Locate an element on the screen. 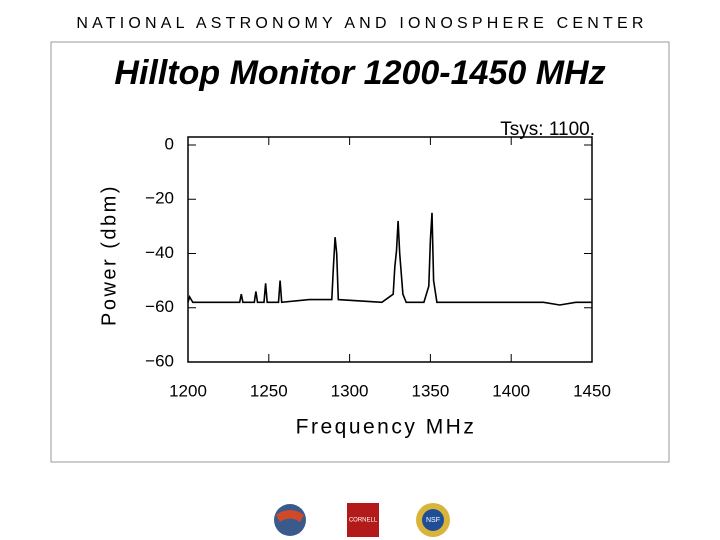  spectrum-line is located at coordinates (389, 259).